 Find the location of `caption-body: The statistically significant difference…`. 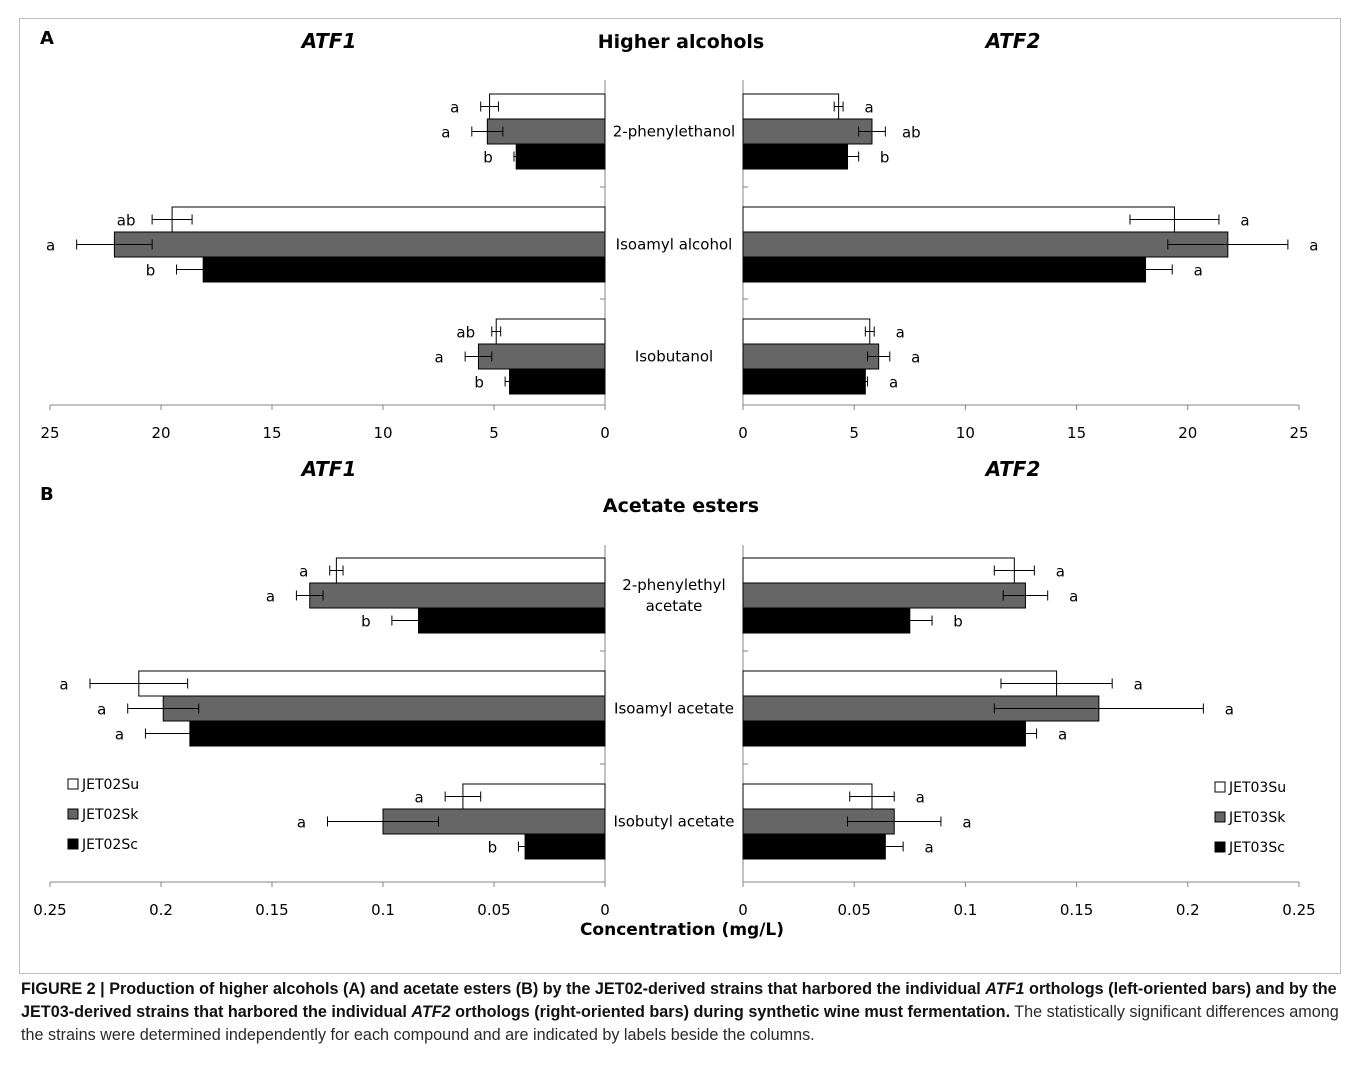

caption-body: The statistically significant difference… is located at coordinates (680, 1023).